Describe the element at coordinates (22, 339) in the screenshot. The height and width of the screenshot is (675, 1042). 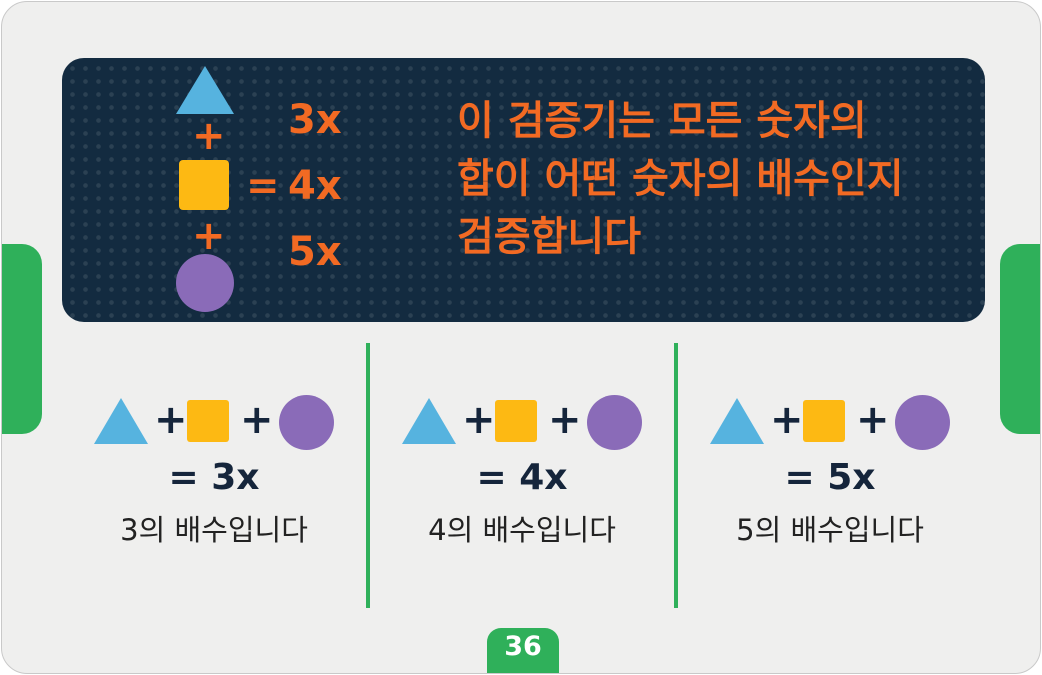
I see `left-side-tab` at that location.